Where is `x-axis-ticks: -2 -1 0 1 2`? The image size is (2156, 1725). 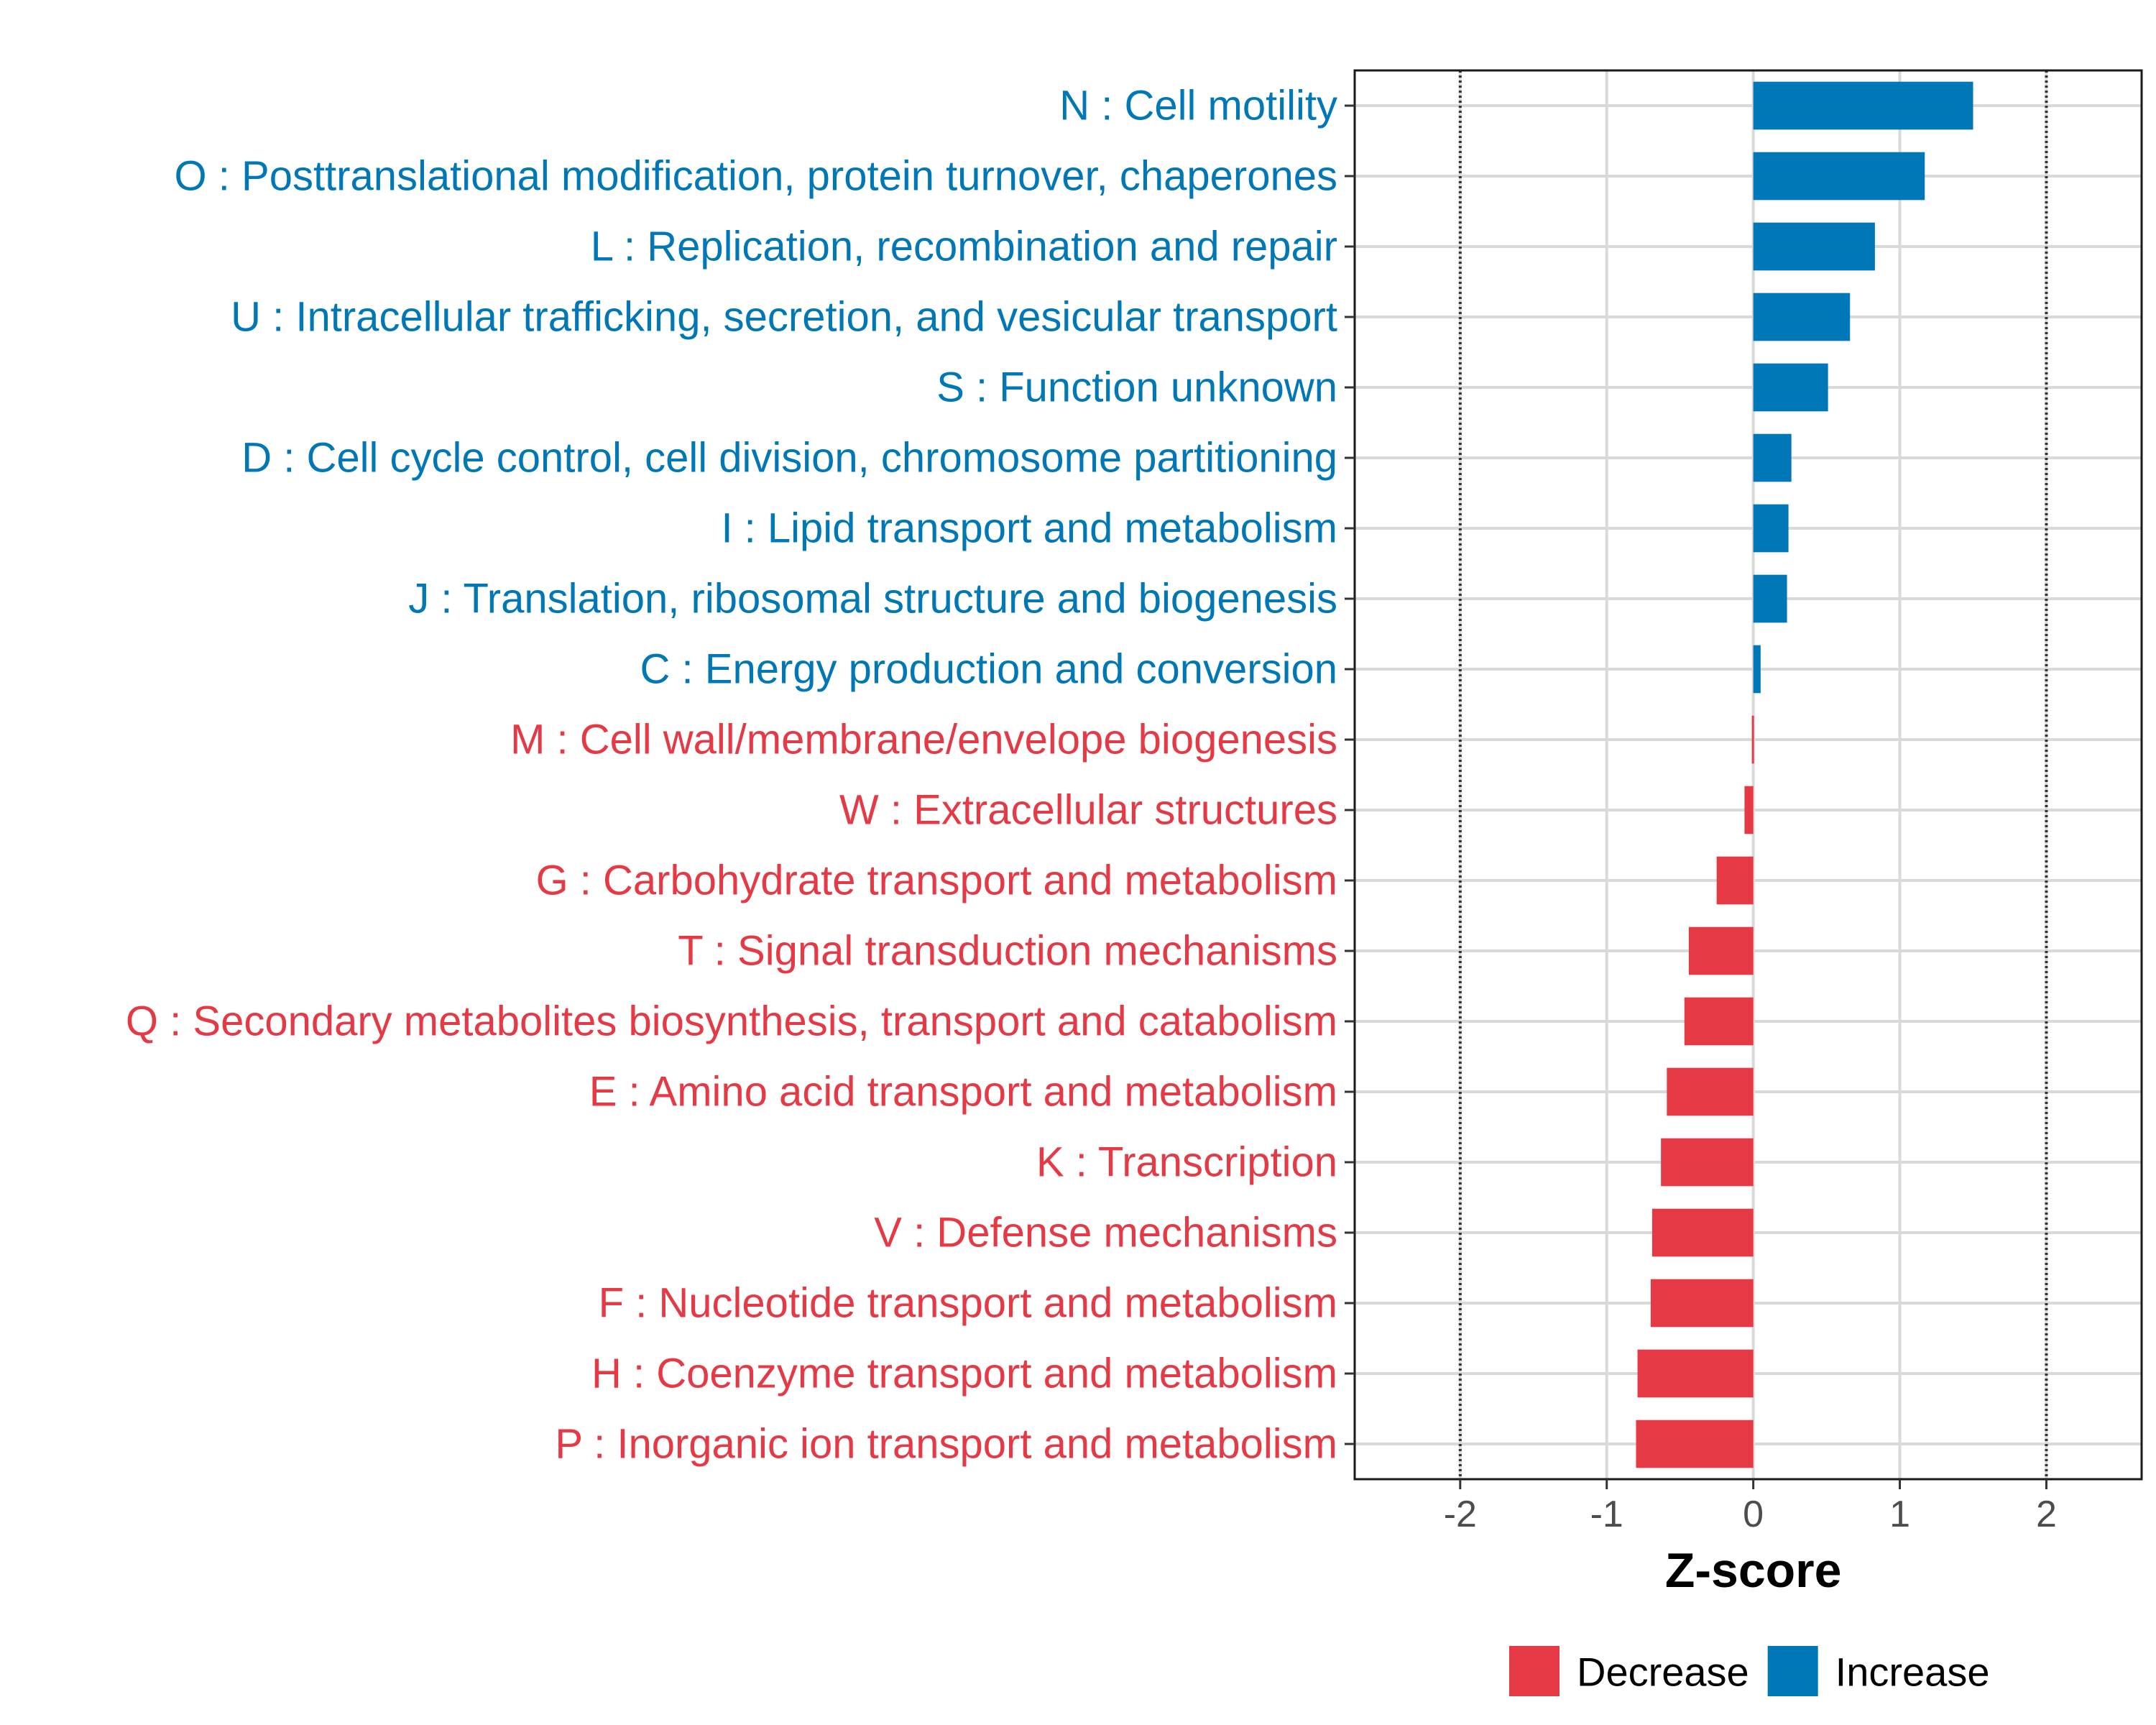 x-axis-ticks: -2 -1 0 1 2 is located at coordinates (1751, 1507).